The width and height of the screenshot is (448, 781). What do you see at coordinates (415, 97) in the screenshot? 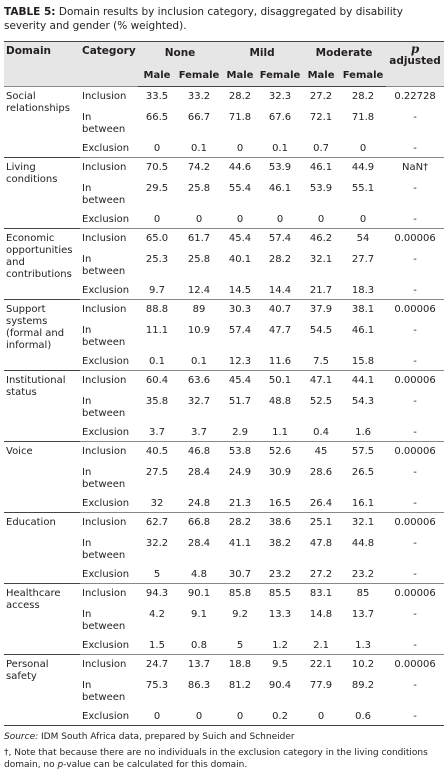
I see `value-cell: 0.22728` at bounding box center [415, 97].